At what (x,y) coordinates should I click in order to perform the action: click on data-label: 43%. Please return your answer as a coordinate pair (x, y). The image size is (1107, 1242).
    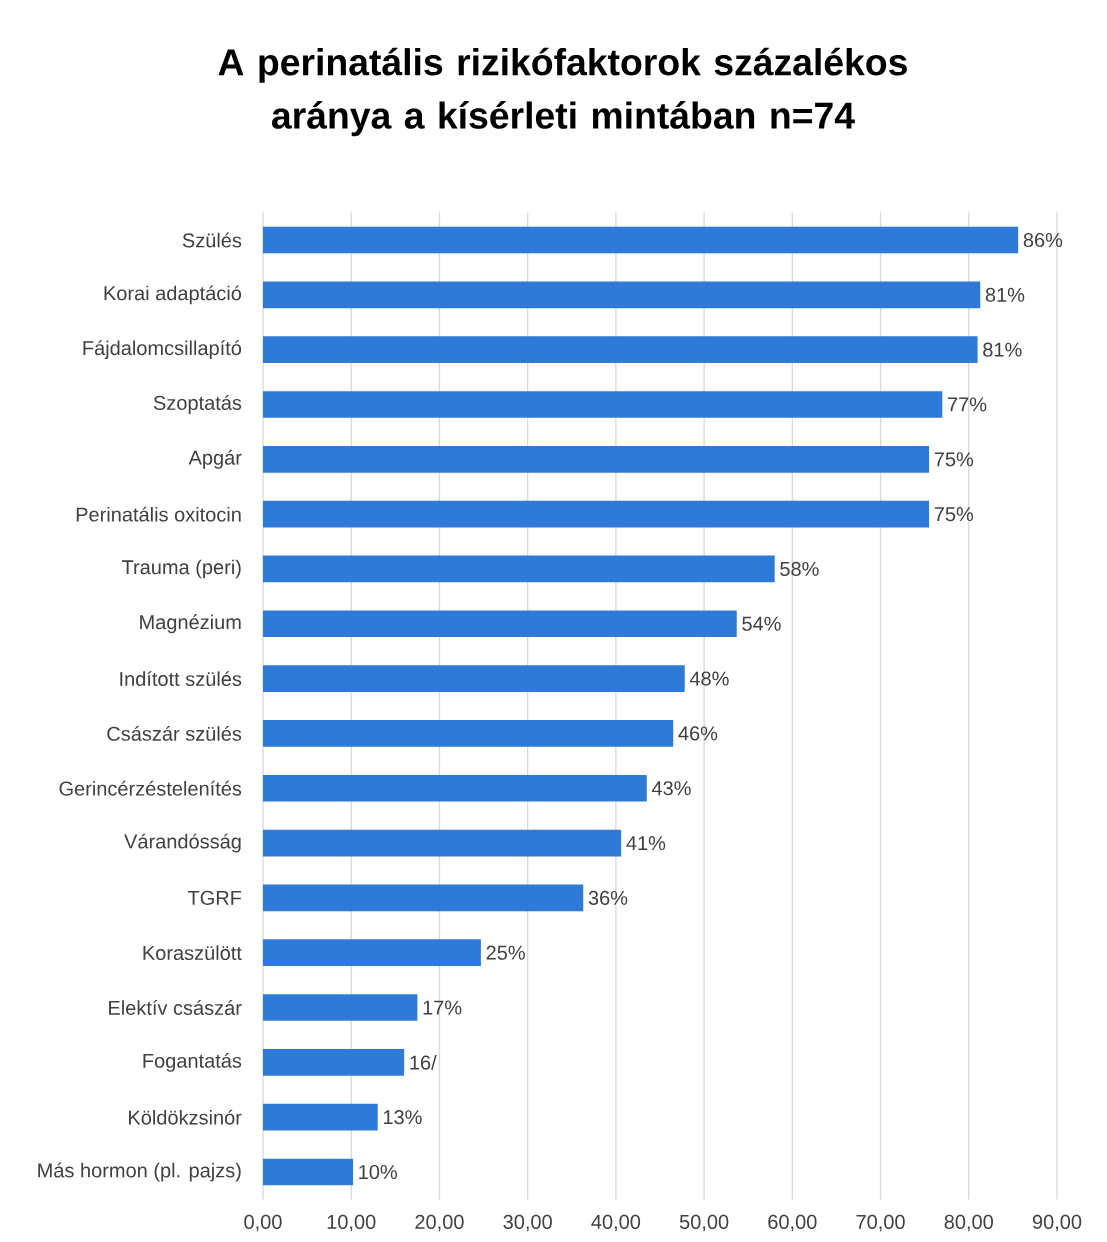
    Looking at the image, I should click on (671, 788).